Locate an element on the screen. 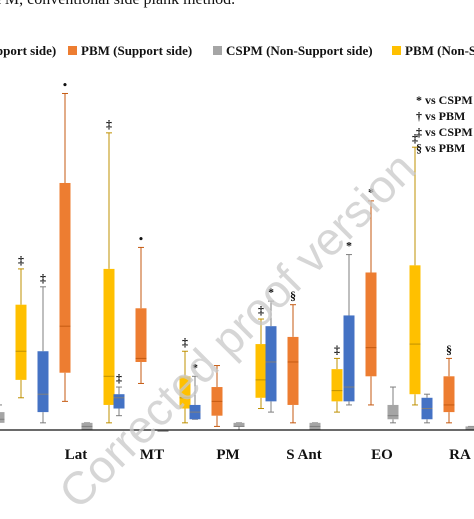 This screenshot has height=519, width=474. x-tick-label: EO is located at coordinates (382, 455).